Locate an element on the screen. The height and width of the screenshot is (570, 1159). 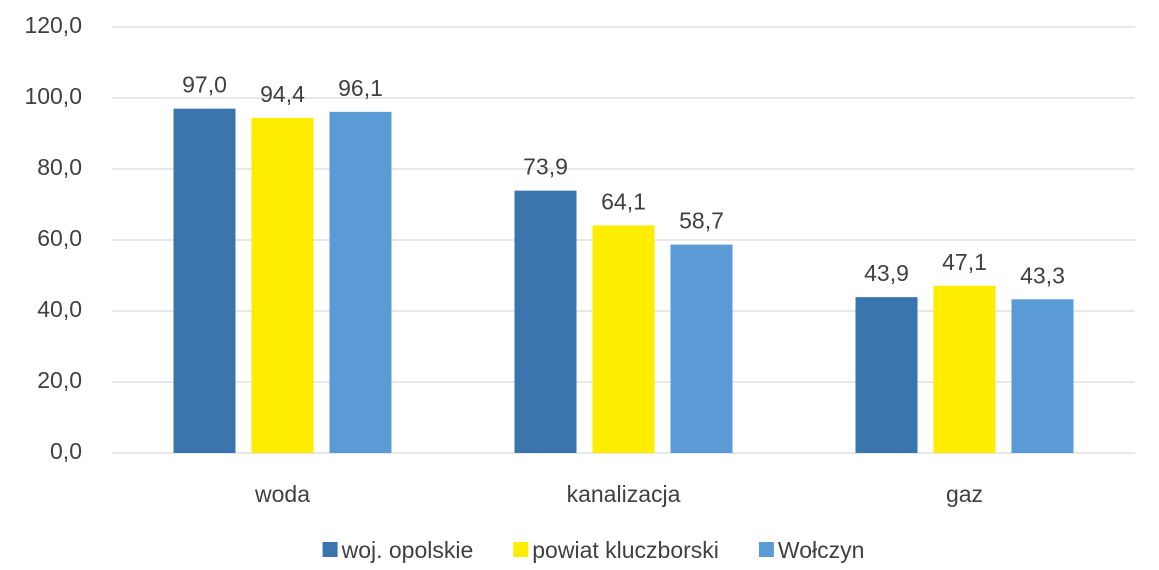
y-tick-label: 120,0 is located at coordinates (53, 25).